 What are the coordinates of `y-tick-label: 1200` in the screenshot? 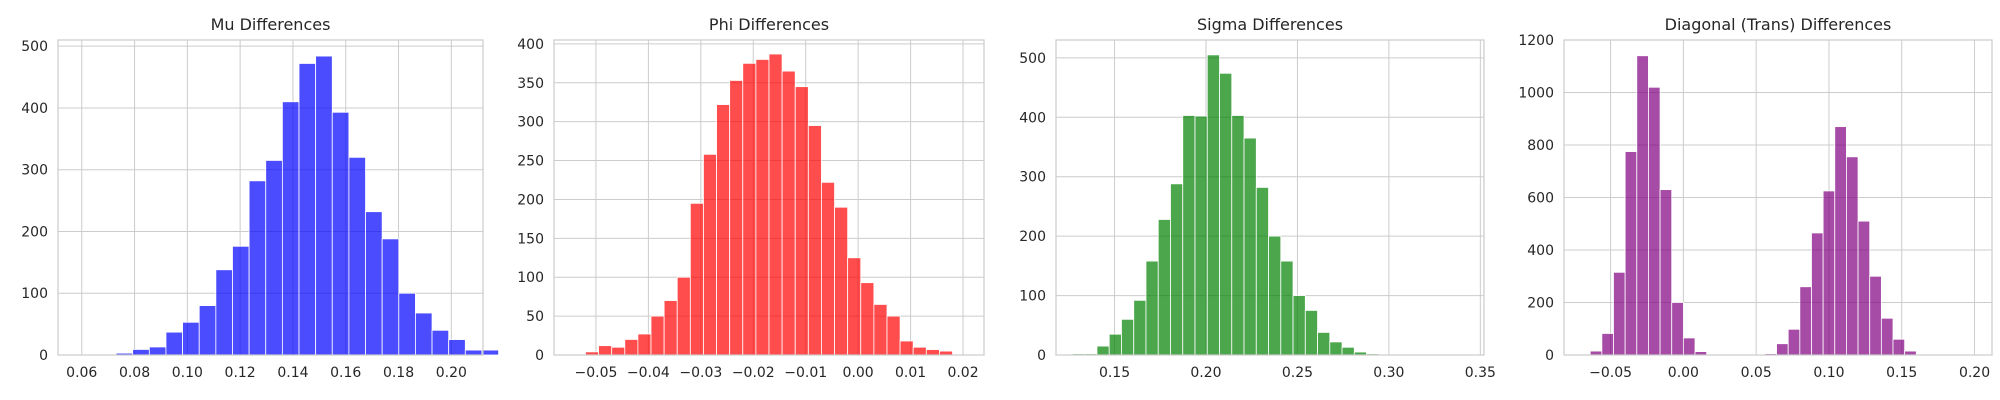 It's located at (1536, 41).